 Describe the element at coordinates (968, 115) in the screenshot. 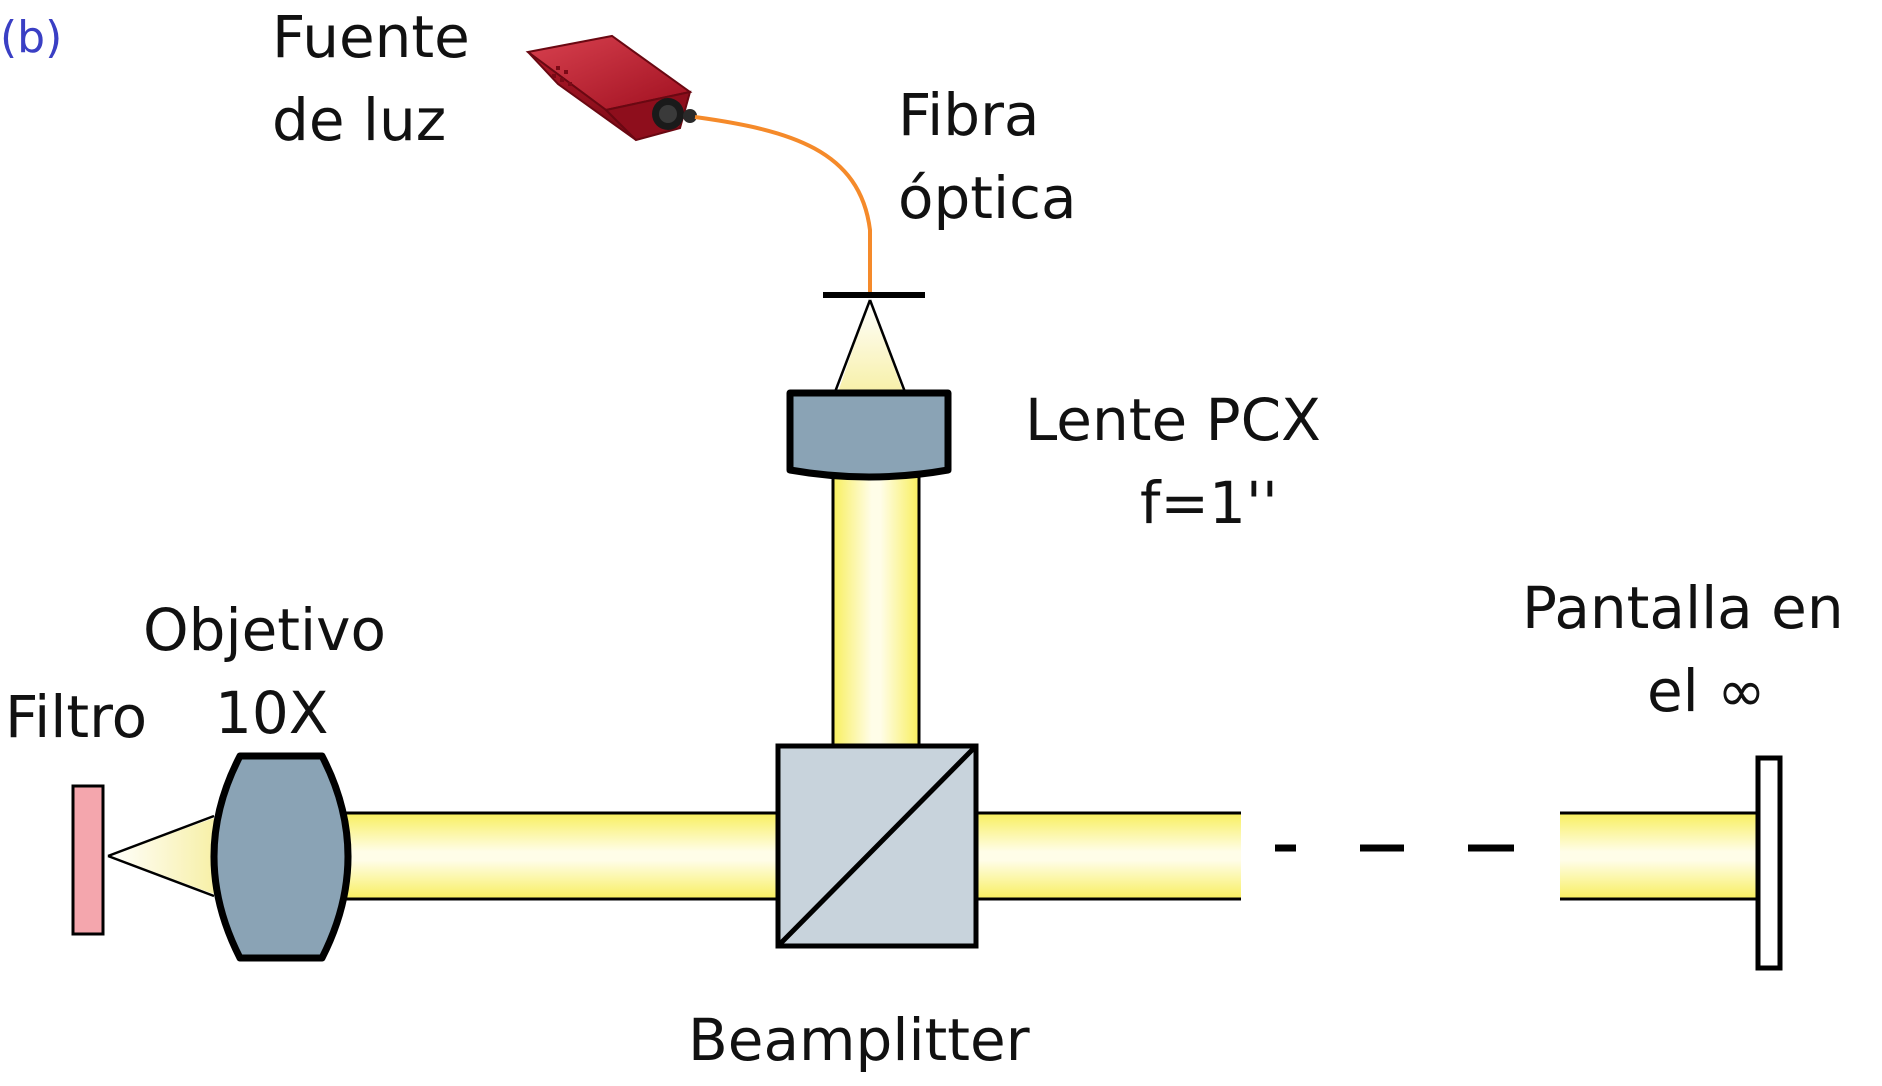

I see `optical-fiber-label-line1: Fibra` at that location.